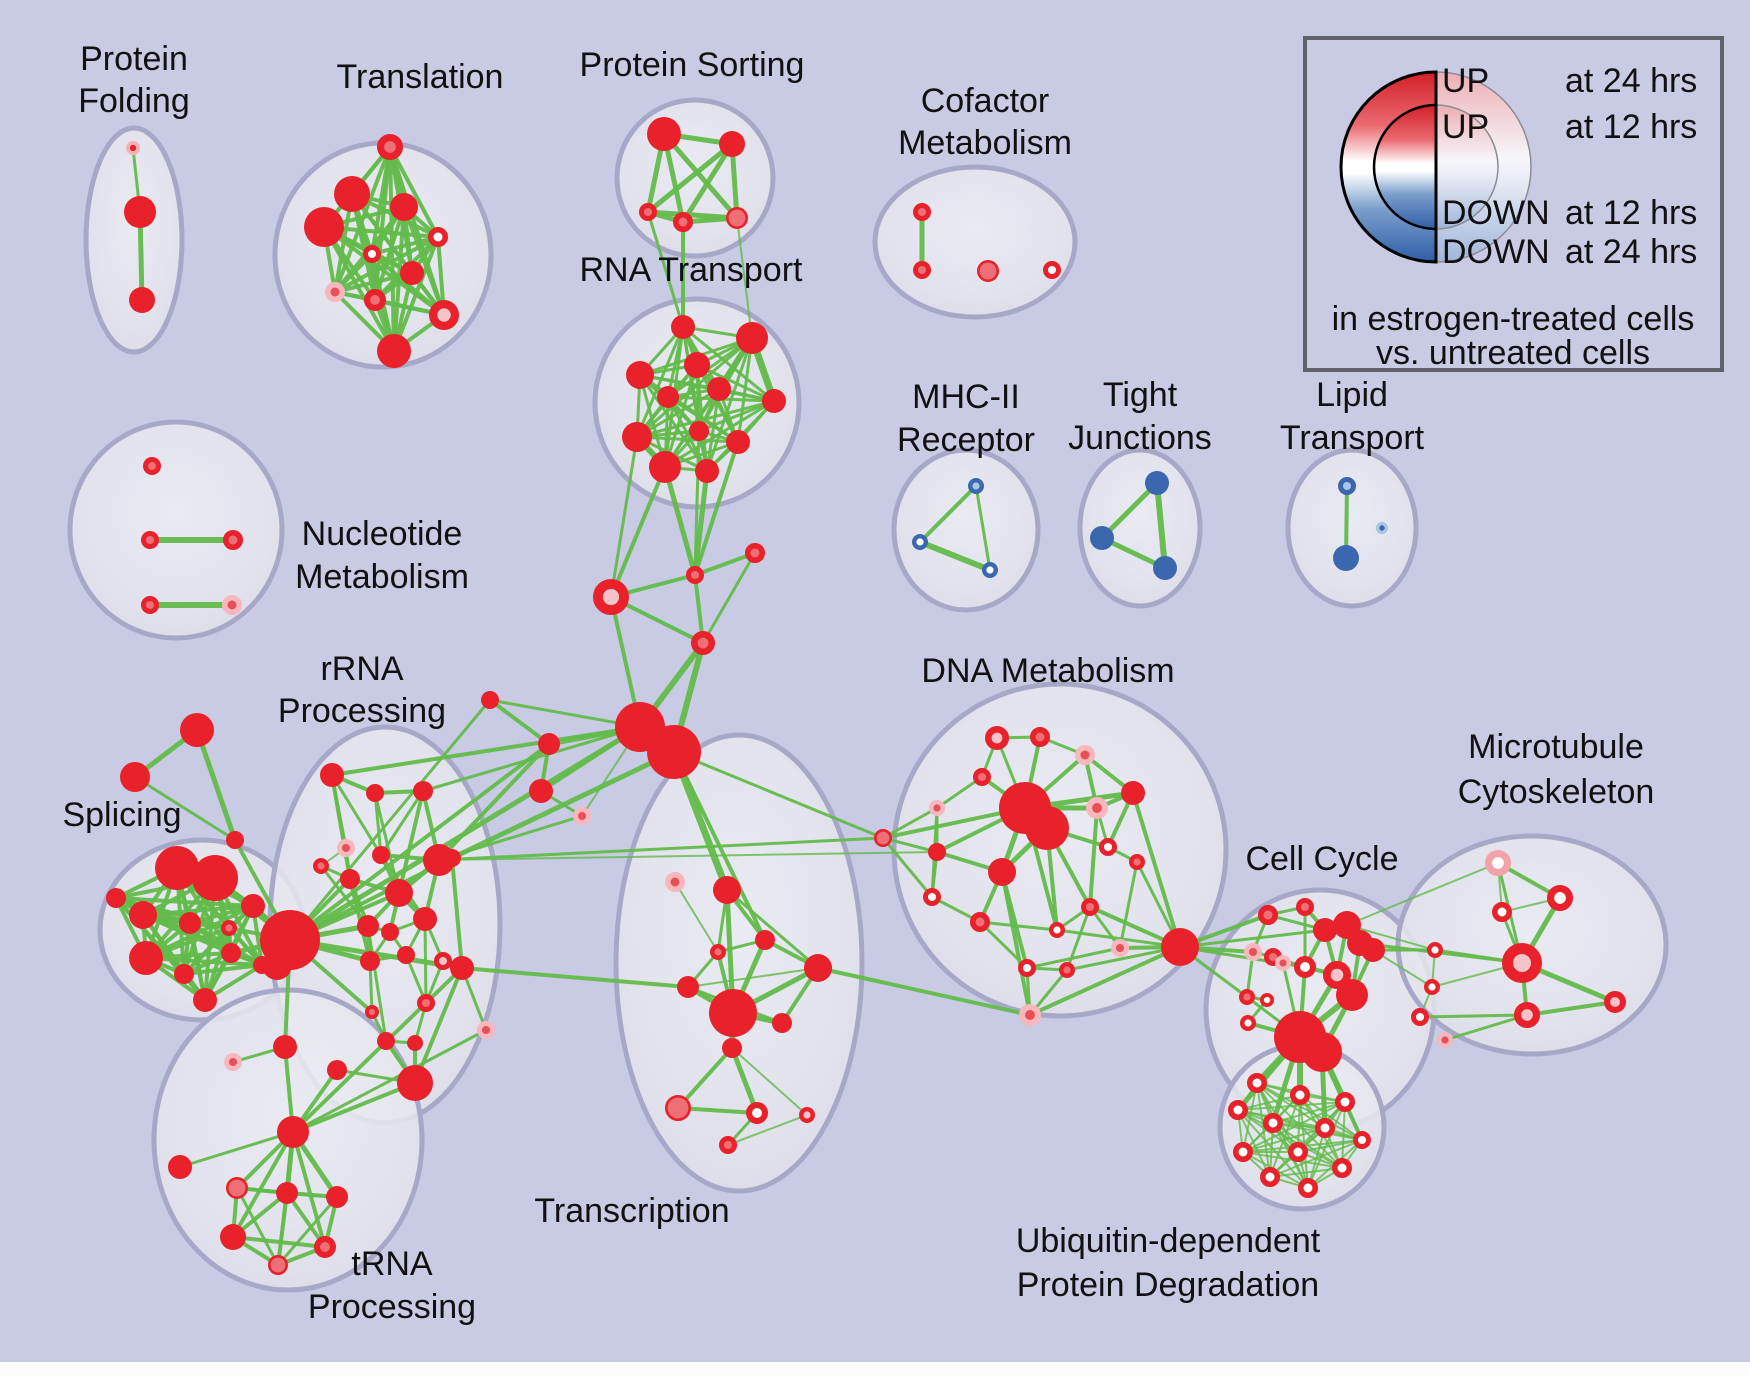 This screenshot has height=1376, width=1750. What do you see at coordinates (1513, 319) in the screenshot?
I see `legend-footer-0: in estrogen-treated cells` at bounding box center [1513, 319].